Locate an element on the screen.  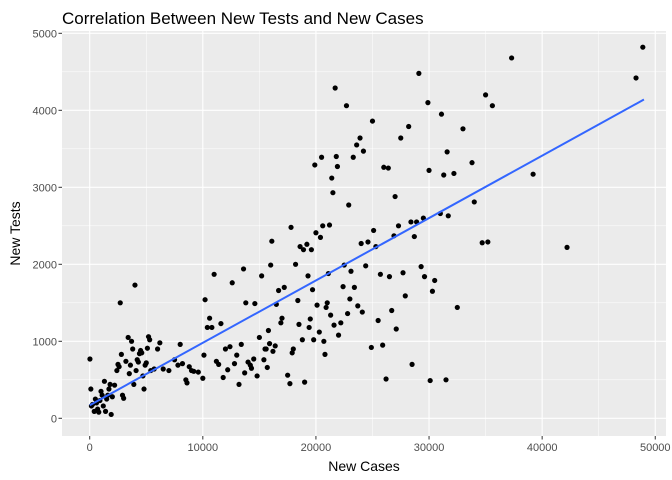
y-tick-label: 2000 is located at coordinates (45, 265).